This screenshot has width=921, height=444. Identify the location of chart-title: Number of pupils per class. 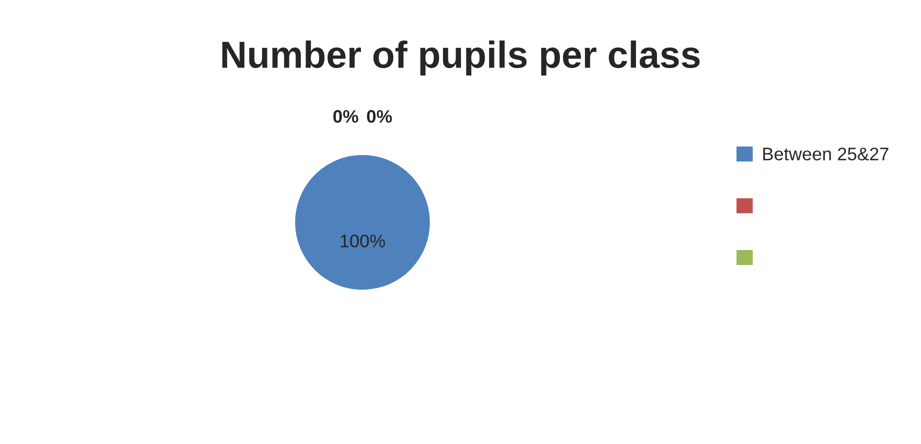
(461, 58).